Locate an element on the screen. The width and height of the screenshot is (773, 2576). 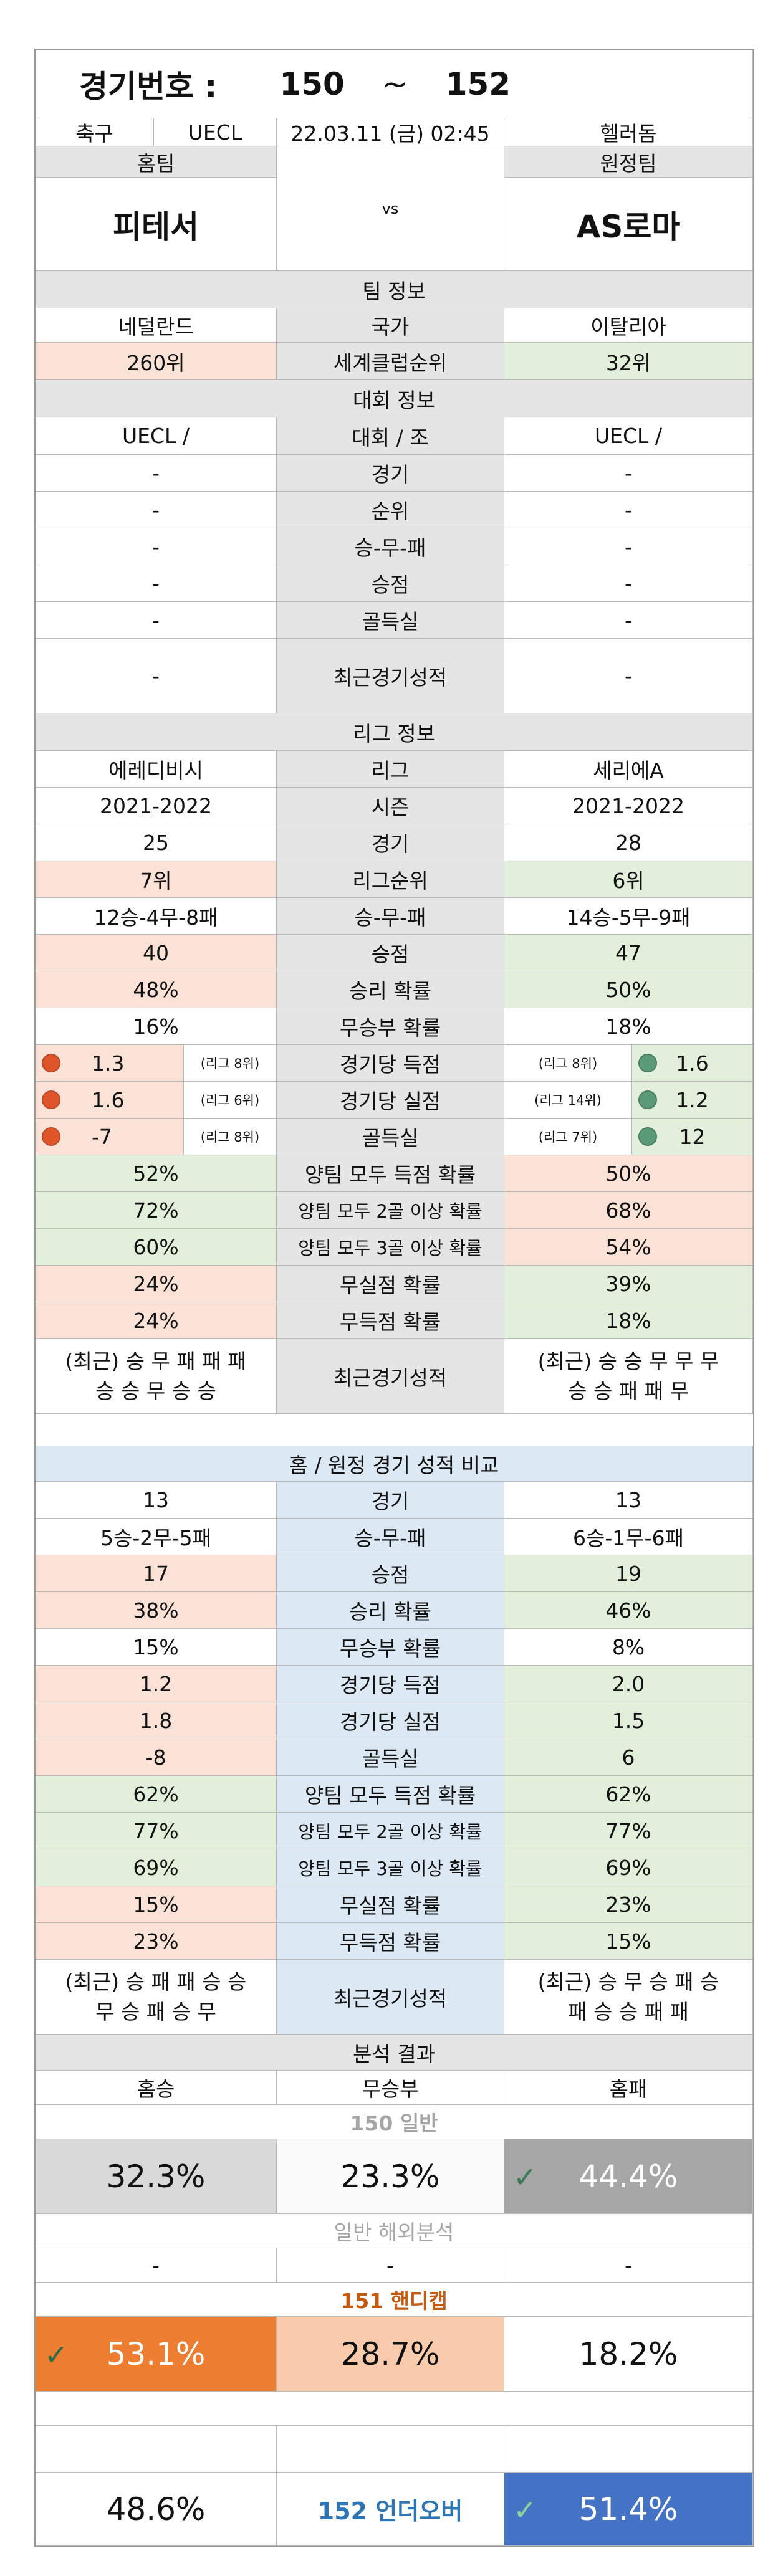
home-value: 72% is located at coordinates (157, 1211).